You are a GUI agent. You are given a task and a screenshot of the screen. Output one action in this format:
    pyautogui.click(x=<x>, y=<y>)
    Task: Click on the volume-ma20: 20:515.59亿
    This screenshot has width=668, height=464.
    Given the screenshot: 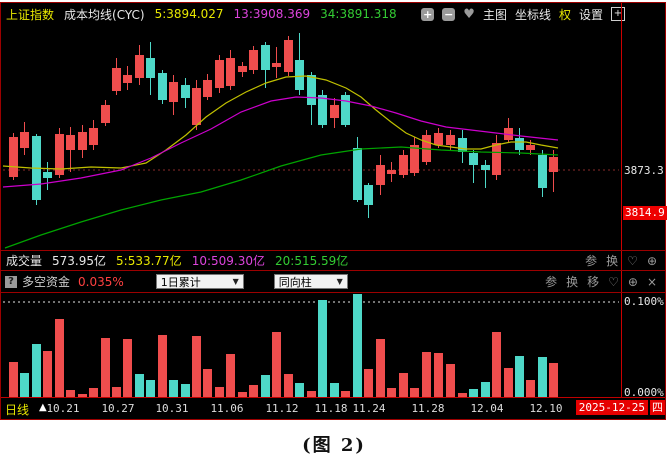 What is the action you would take?
    pyautogui.click(x=312, y=261)
    